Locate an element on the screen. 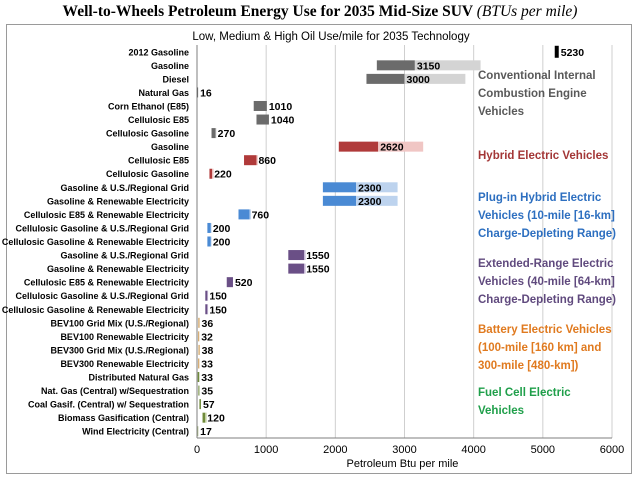 This screenshot has height=478, width=640. value-label: 520 is located at coordinates (244, 283).